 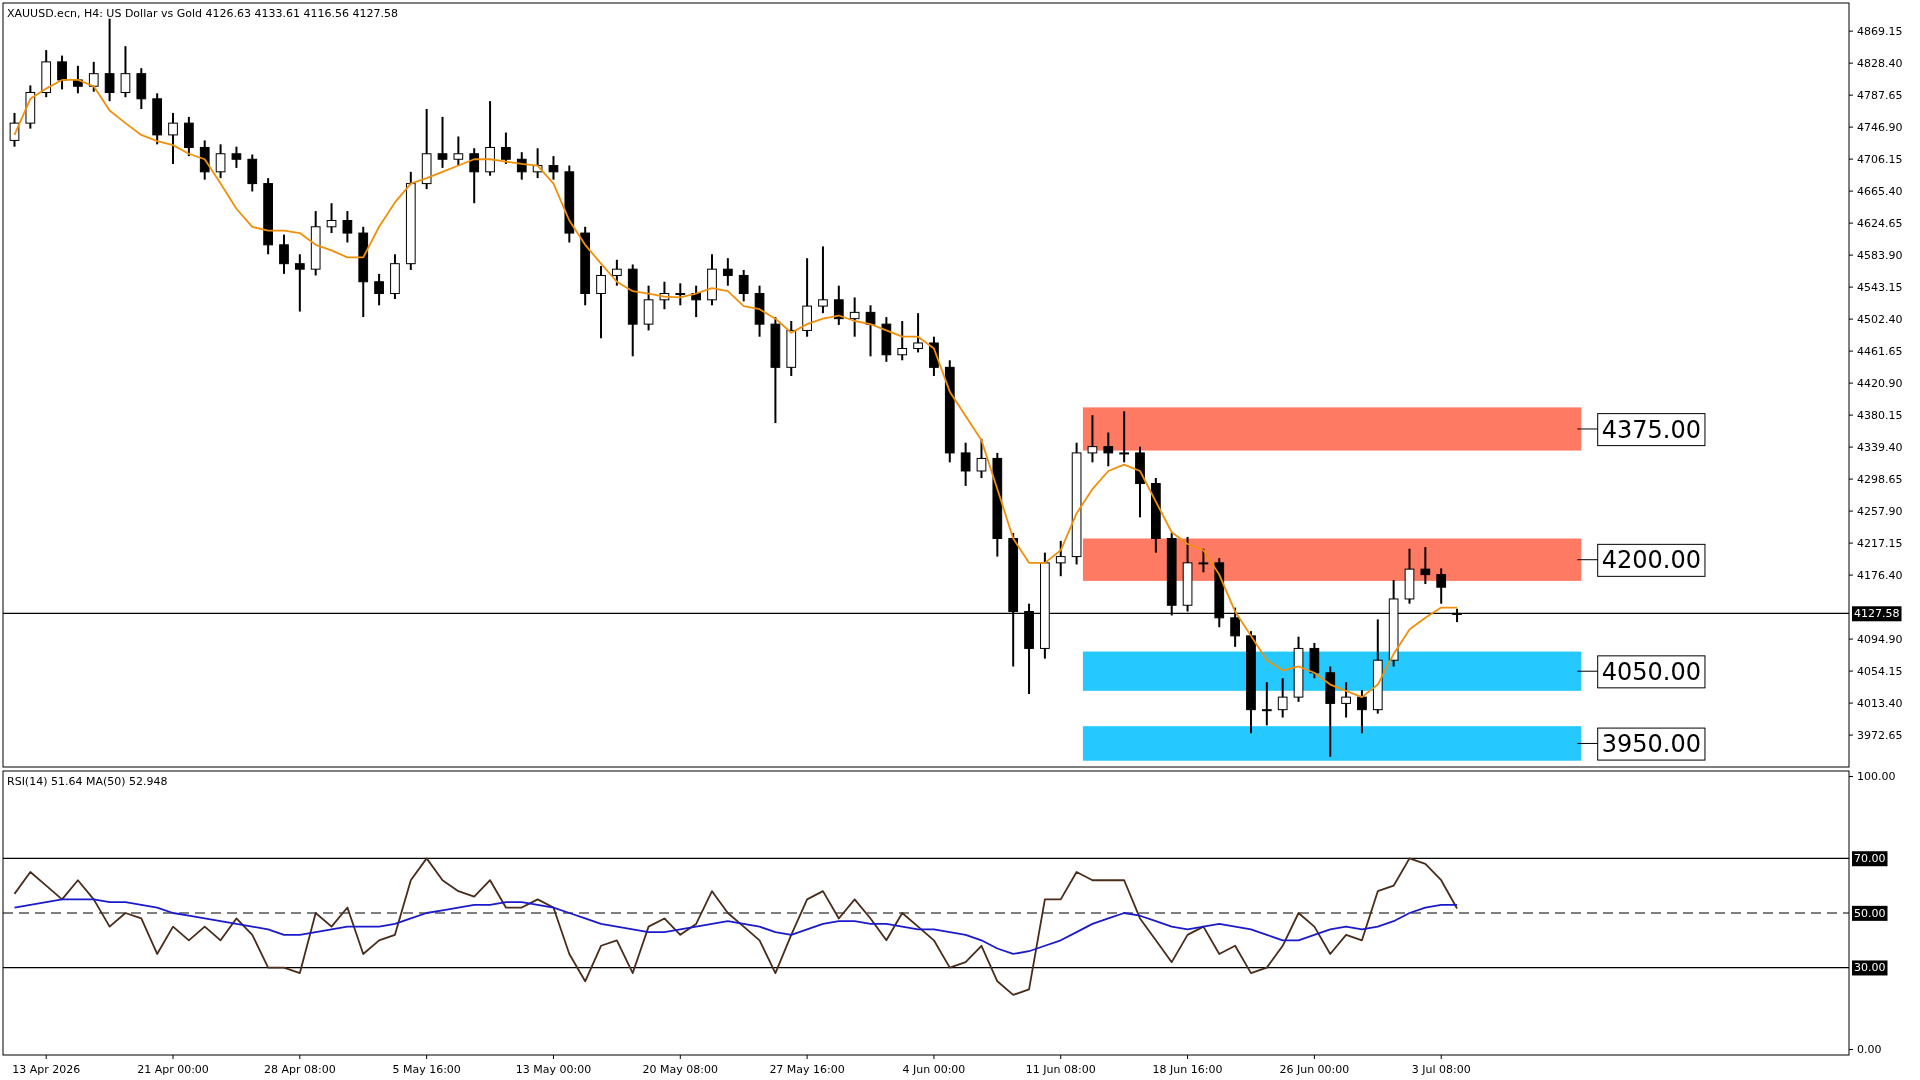 What do you see at coordinates (1880, 127) in the screenshot?
I see `y-tick-label: 4746.90` at bounding box center [1880, 127].